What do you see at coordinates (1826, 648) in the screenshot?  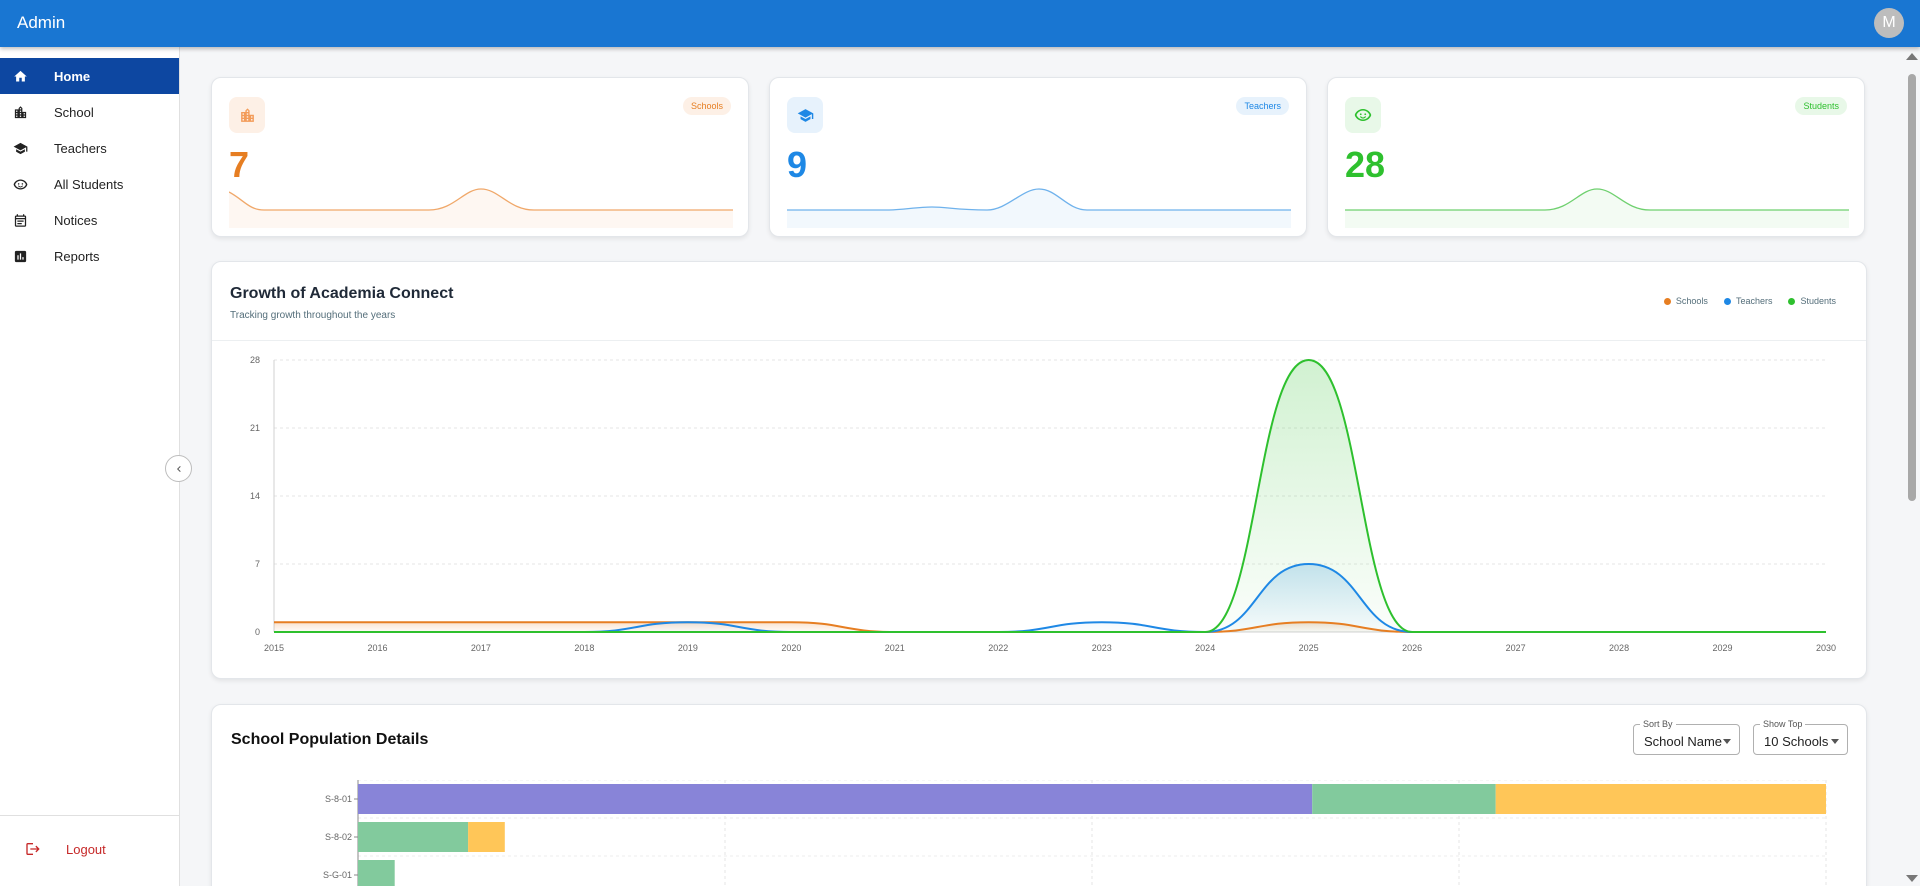 I see `x-tick-label: 2030` at bounding box center [1826, 648].